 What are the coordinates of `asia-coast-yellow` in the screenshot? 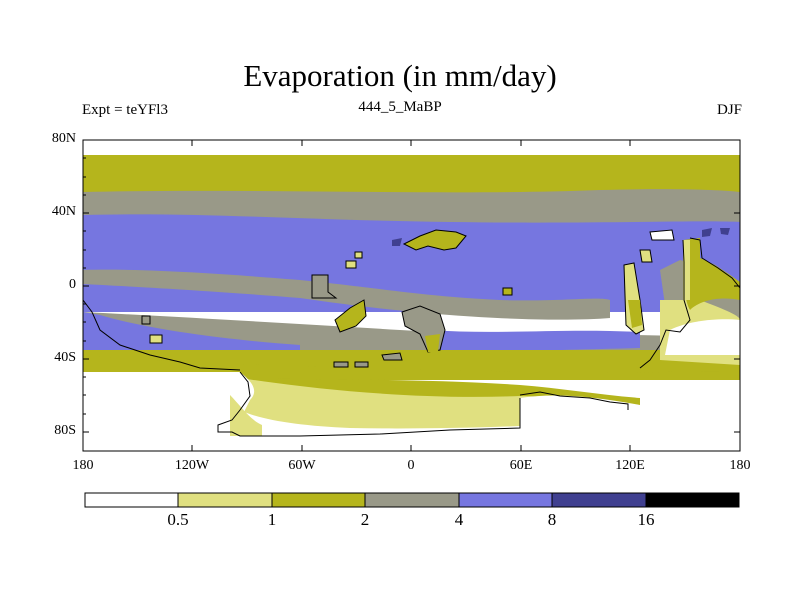 It's located at (711, 274).